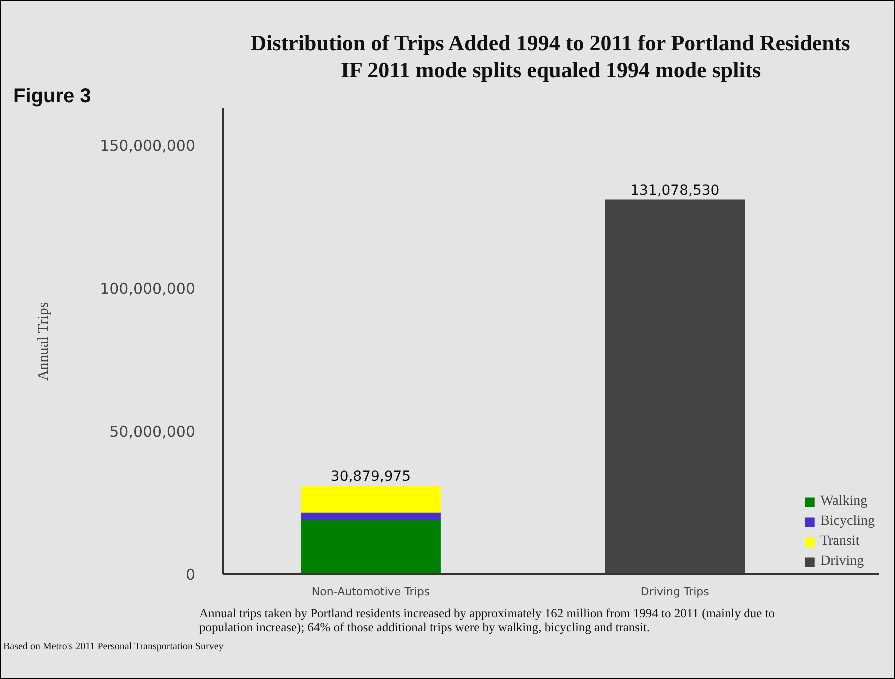 This screenshot has width=895, height=679. Describe the element at coordinates (842, 562) in the screenshot. I see `legend-label: Driving` at that location.